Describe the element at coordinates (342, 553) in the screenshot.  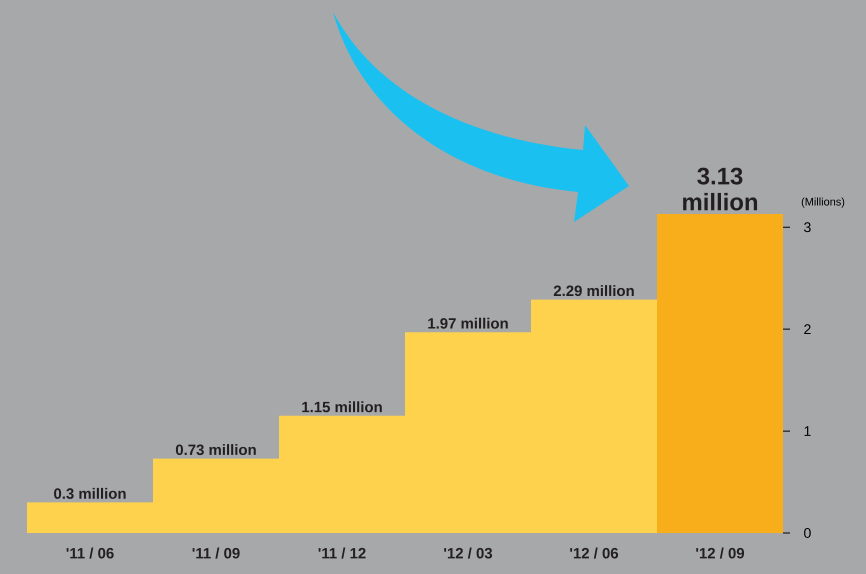
I see `x-tick-label: '11 / 12` at that location.